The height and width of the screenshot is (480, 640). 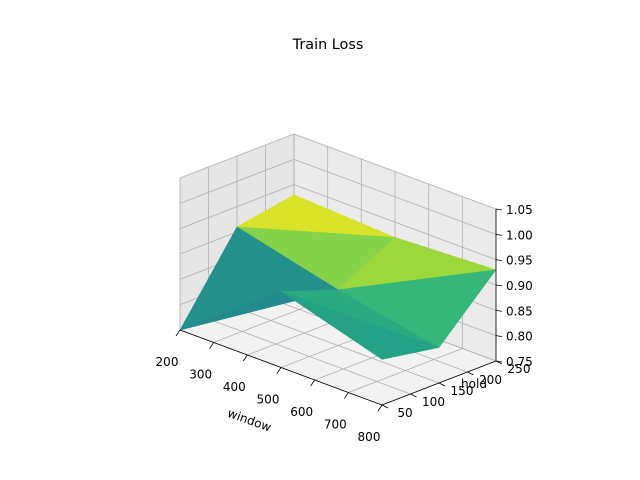 I want to click on y-tick-label: 200, so click(x=490, y=380).